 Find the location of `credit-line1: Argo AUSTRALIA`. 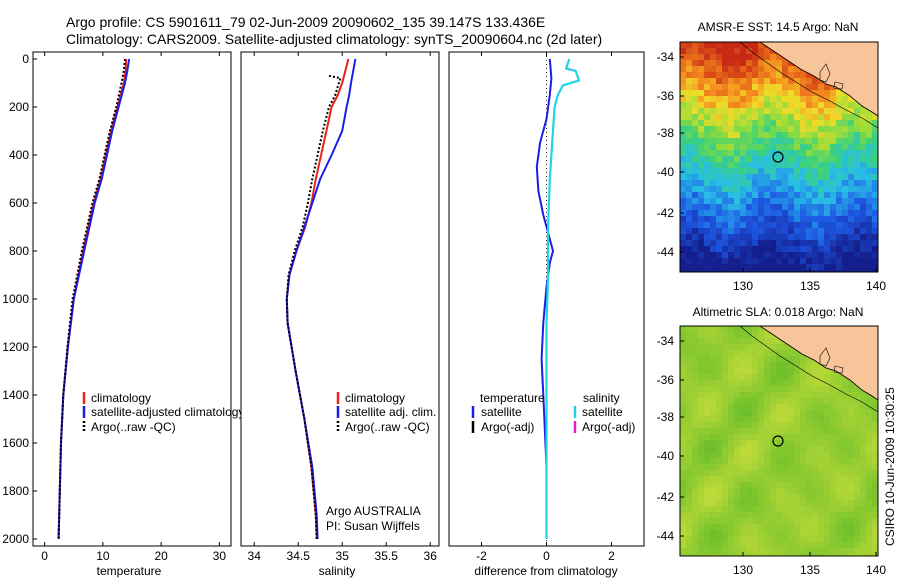

credit-line1: Argo AUSTRALIA is located at coordinates (373, 511).